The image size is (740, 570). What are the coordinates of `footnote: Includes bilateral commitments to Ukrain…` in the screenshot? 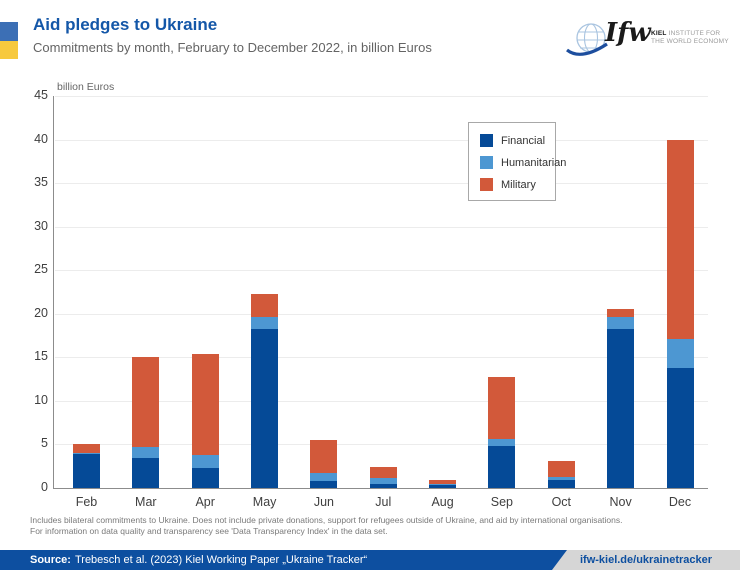 It's located at (377, 526).